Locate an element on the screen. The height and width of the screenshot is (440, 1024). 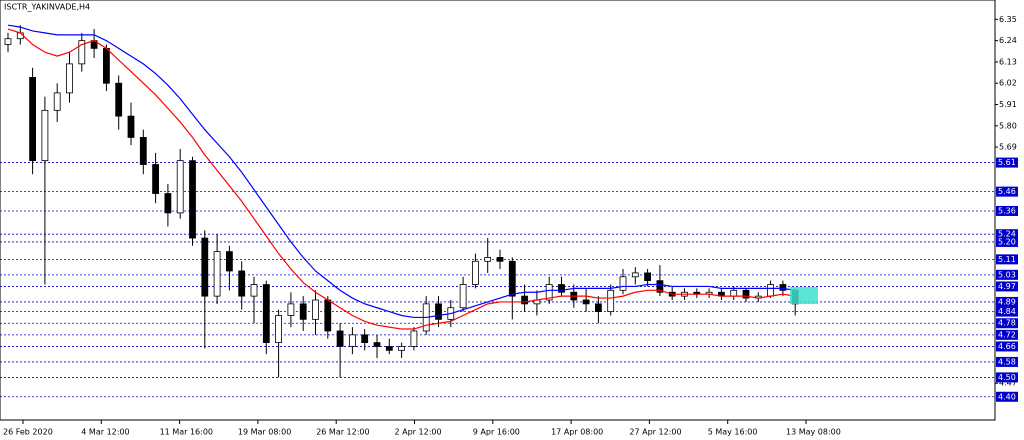
x-tick-label: 5 May 16:00 is located at coordinates (733, 432).